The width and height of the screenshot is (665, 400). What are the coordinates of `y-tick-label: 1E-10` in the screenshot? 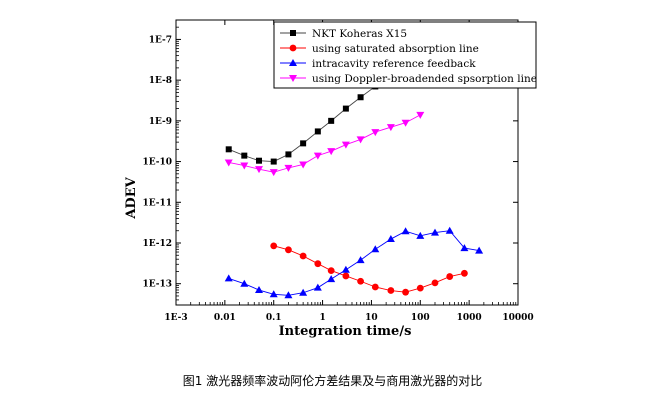 It's located at (157, 163).